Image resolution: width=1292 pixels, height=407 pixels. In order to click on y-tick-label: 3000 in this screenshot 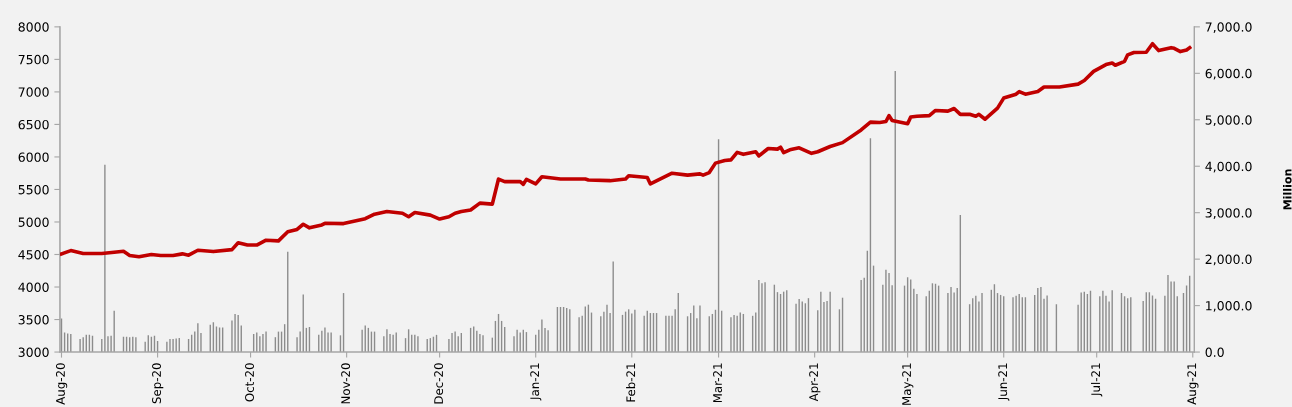, I will do `click(33, 352)`.